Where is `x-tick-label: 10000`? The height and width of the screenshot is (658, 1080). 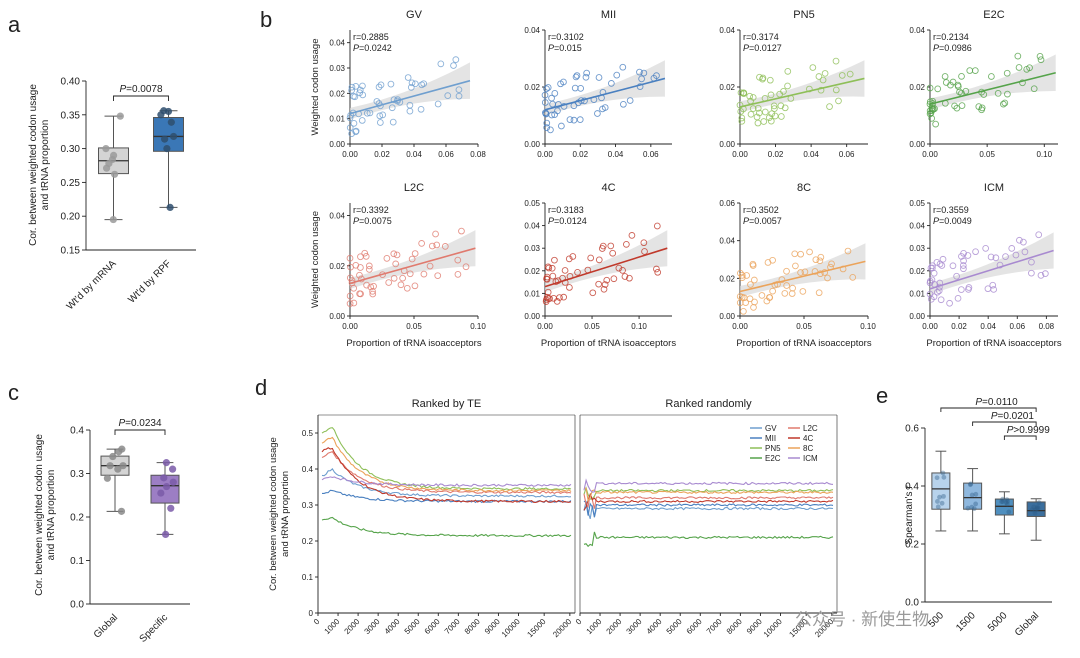
x-tick-label: 10000 is located at coordinates (511, 628).